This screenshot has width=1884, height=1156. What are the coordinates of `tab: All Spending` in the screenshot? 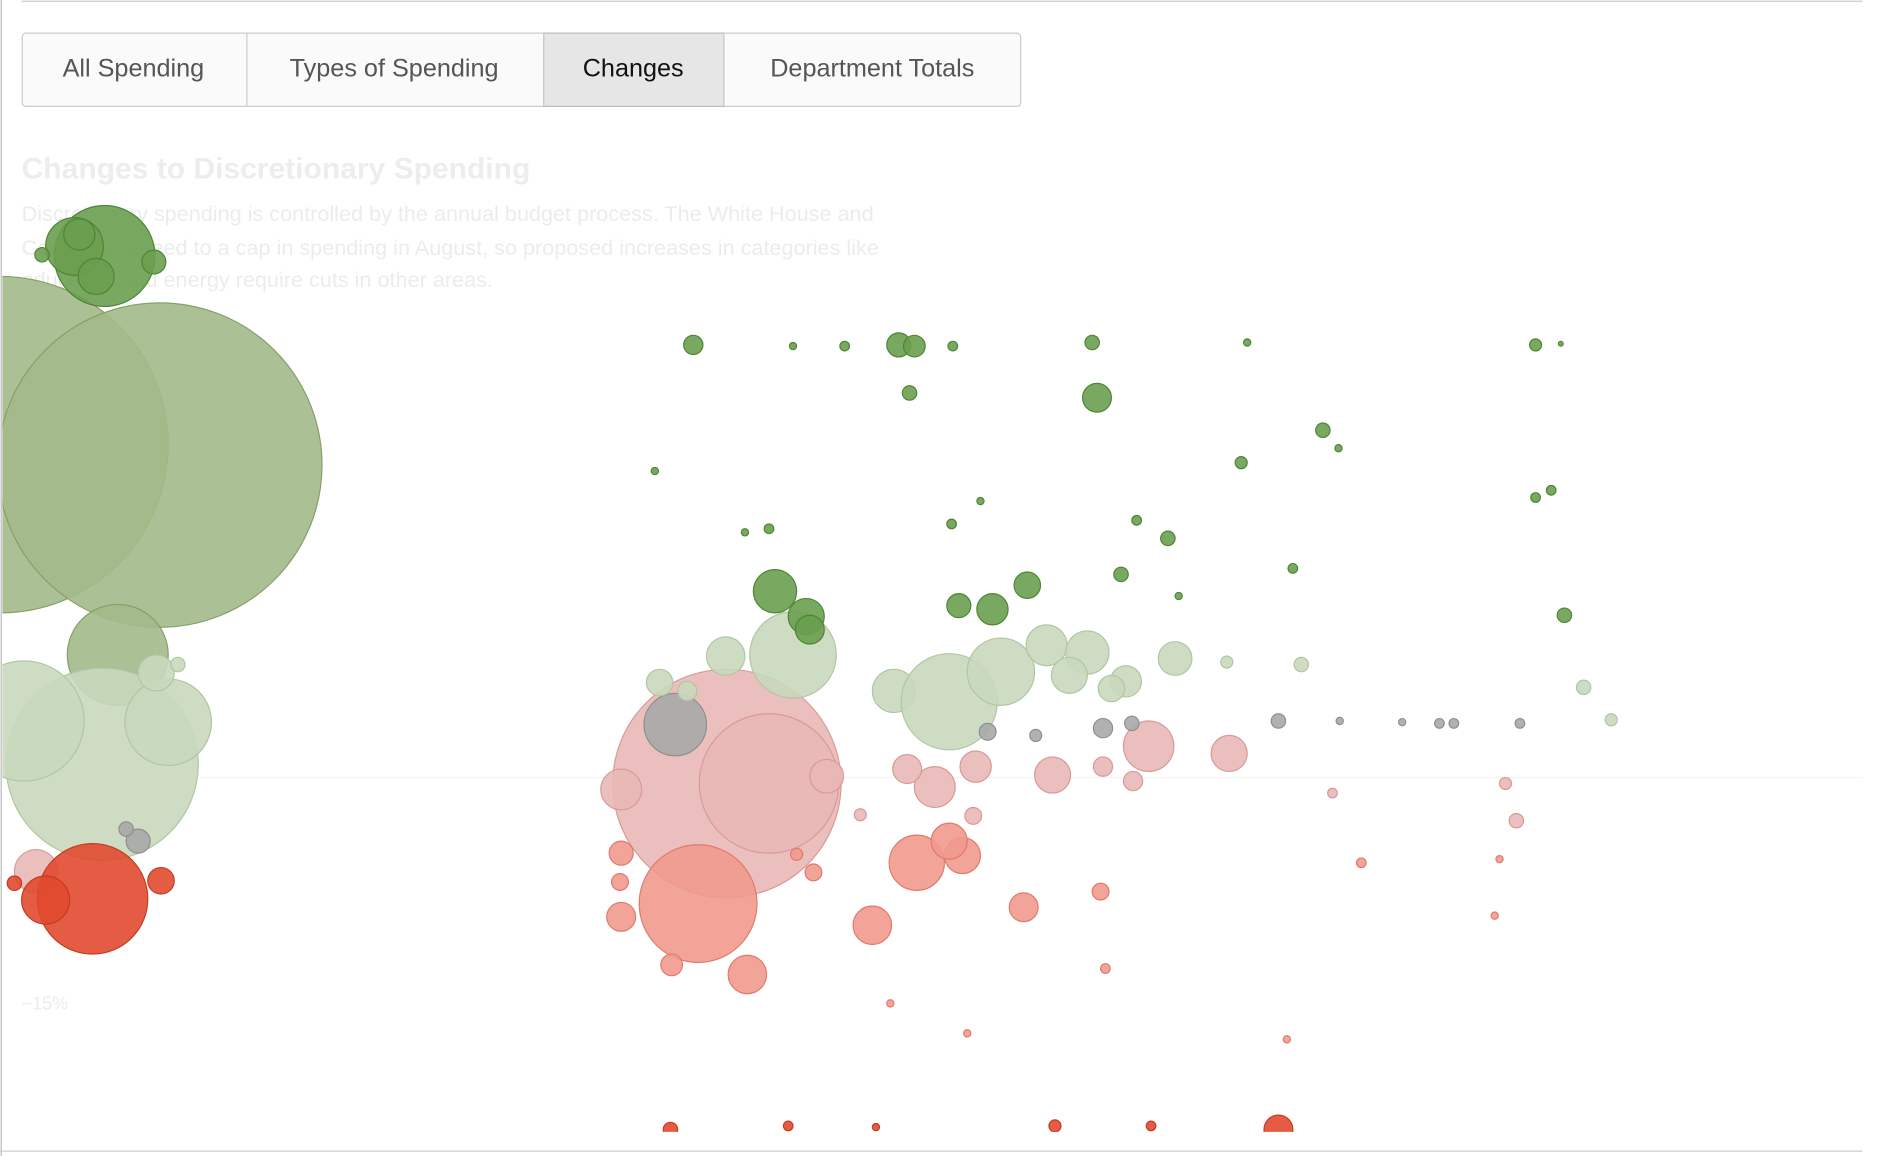 It's located at (134, 68).